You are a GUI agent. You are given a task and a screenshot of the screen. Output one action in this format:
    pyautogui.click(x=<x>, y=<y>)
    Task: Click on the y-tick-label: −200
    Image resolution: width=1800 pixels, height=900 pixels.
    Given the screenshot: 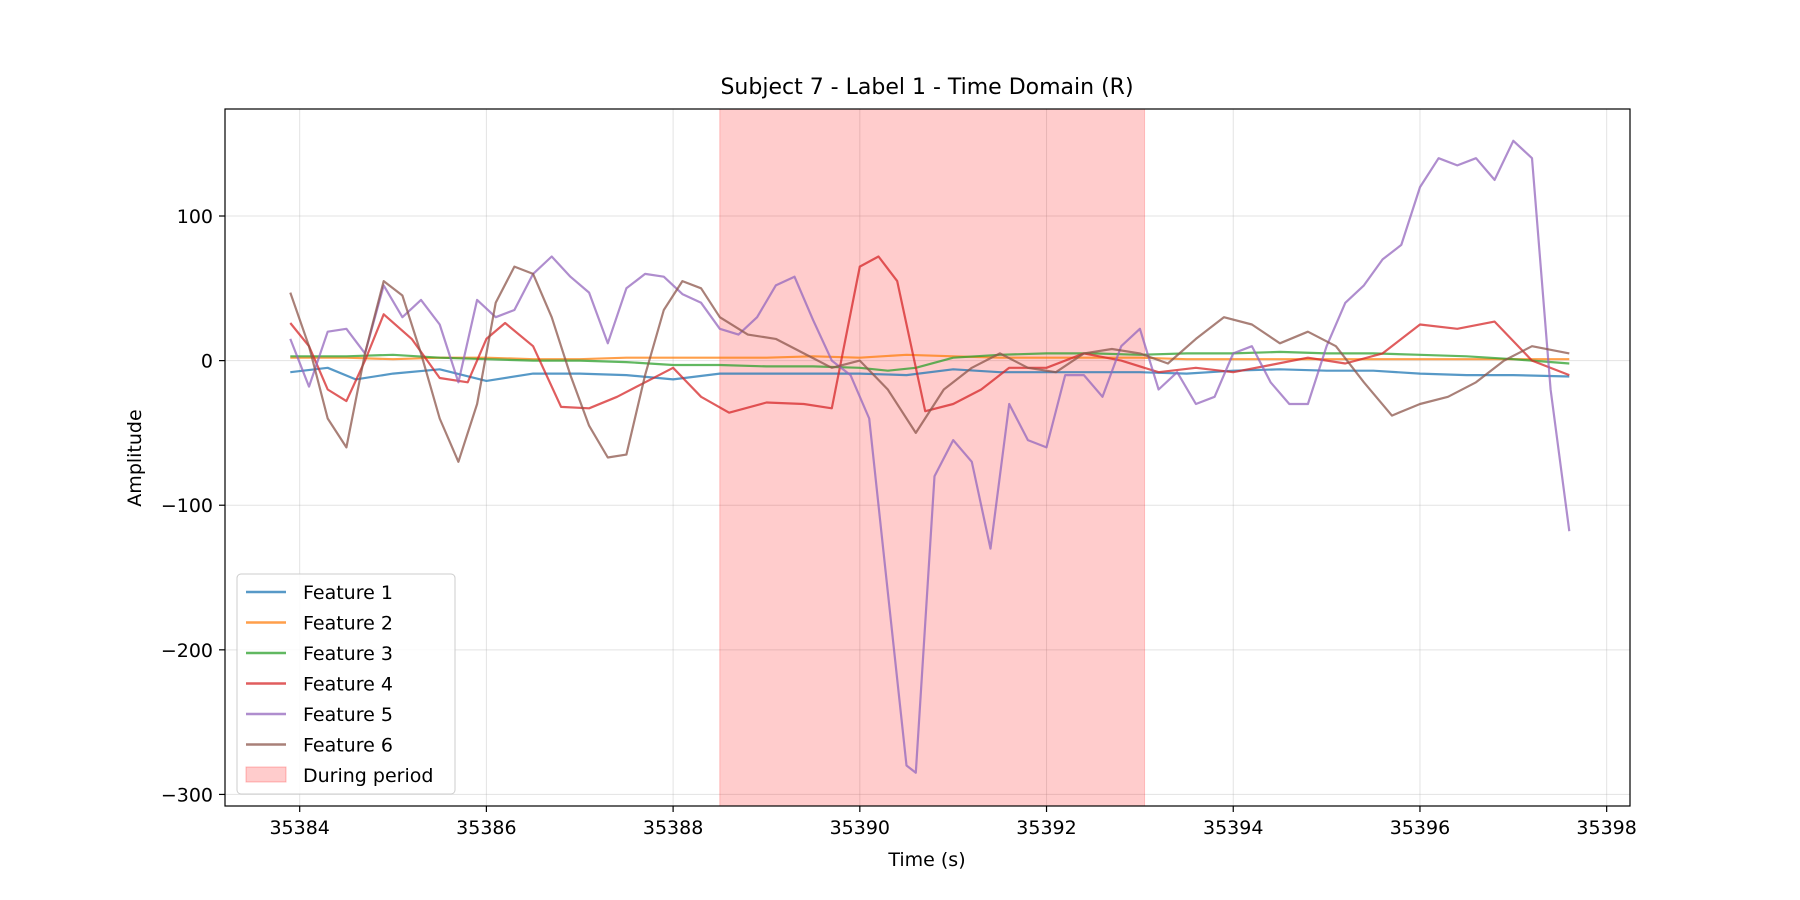 What is the action you would take?
    pyautogui.click(x=187, y=651)
    